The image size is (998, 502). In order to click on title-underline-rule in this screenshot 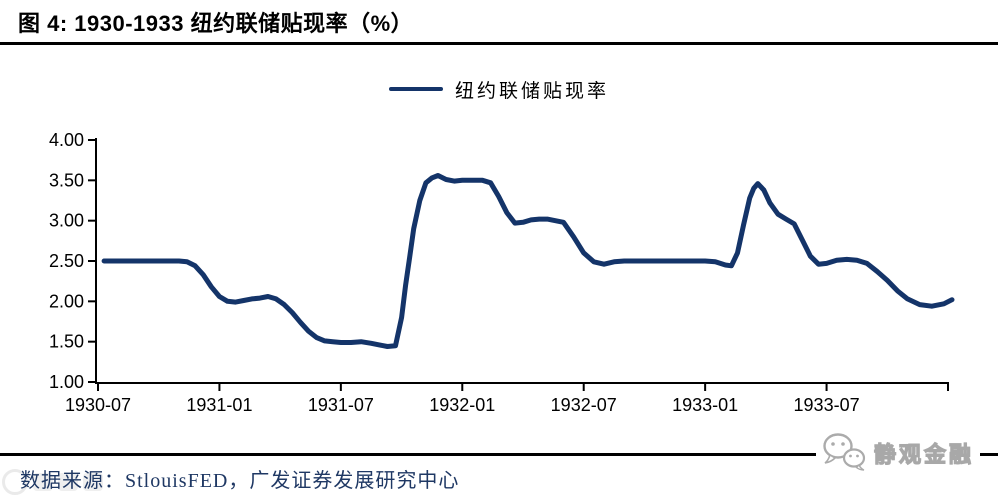, I will do `click(499, 43)`.